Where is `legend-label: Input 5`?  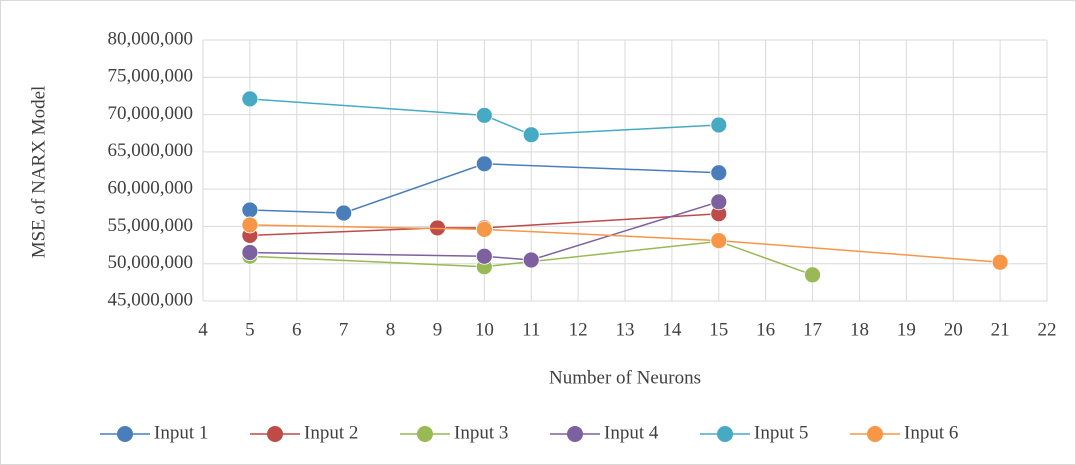 legend-label: Input 5 is located at coordinates (781, 432).